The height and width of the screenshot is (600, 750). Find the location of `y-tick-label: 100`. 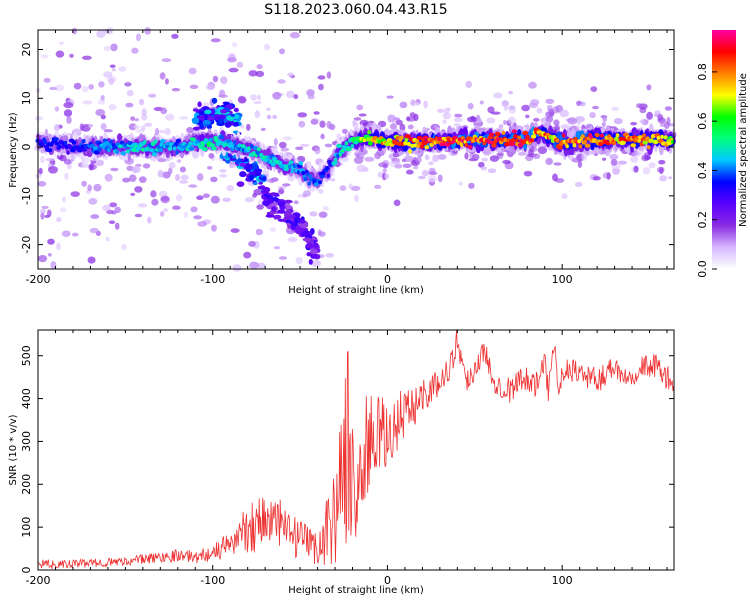

y-tick-label: 100 is located at coordinates (26, 527).